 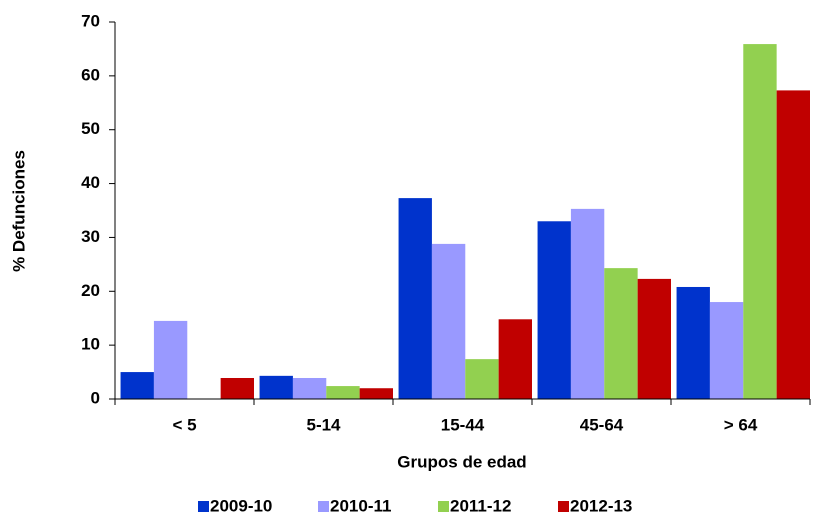 What do you see at coordinates (461, 461) in the screenshot?
I see `x-axis-title: Grupos de edad` at bounding box center [461, 461].